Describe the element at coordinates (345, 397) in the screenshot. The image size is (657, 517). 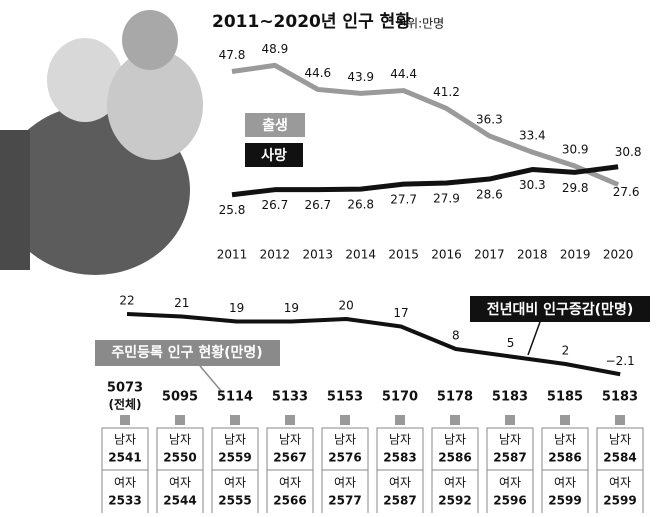
I see `total-value: 5153` at that location.